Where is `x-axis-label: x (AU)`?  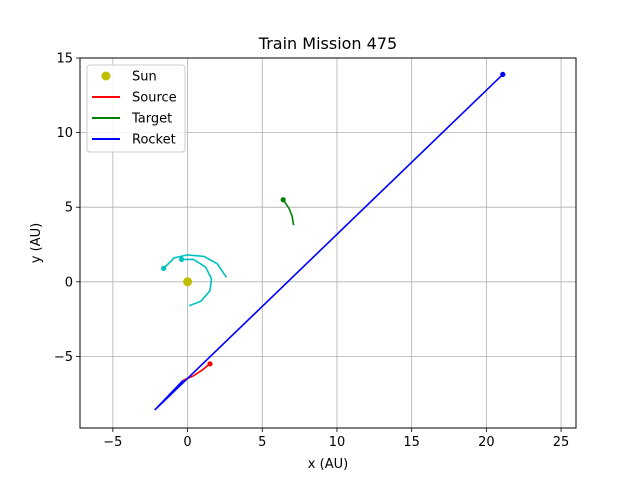 x-axis-label: x (AU) is located at coordinates (328, 464).